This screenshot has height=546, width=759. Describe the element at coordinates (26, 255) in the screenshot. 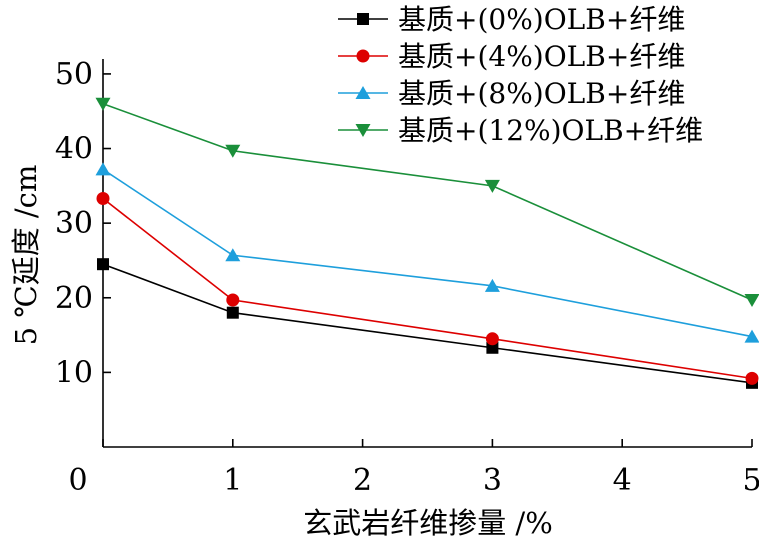

I see `y-axis-title: 5 ℃延度 /cm` at that location.